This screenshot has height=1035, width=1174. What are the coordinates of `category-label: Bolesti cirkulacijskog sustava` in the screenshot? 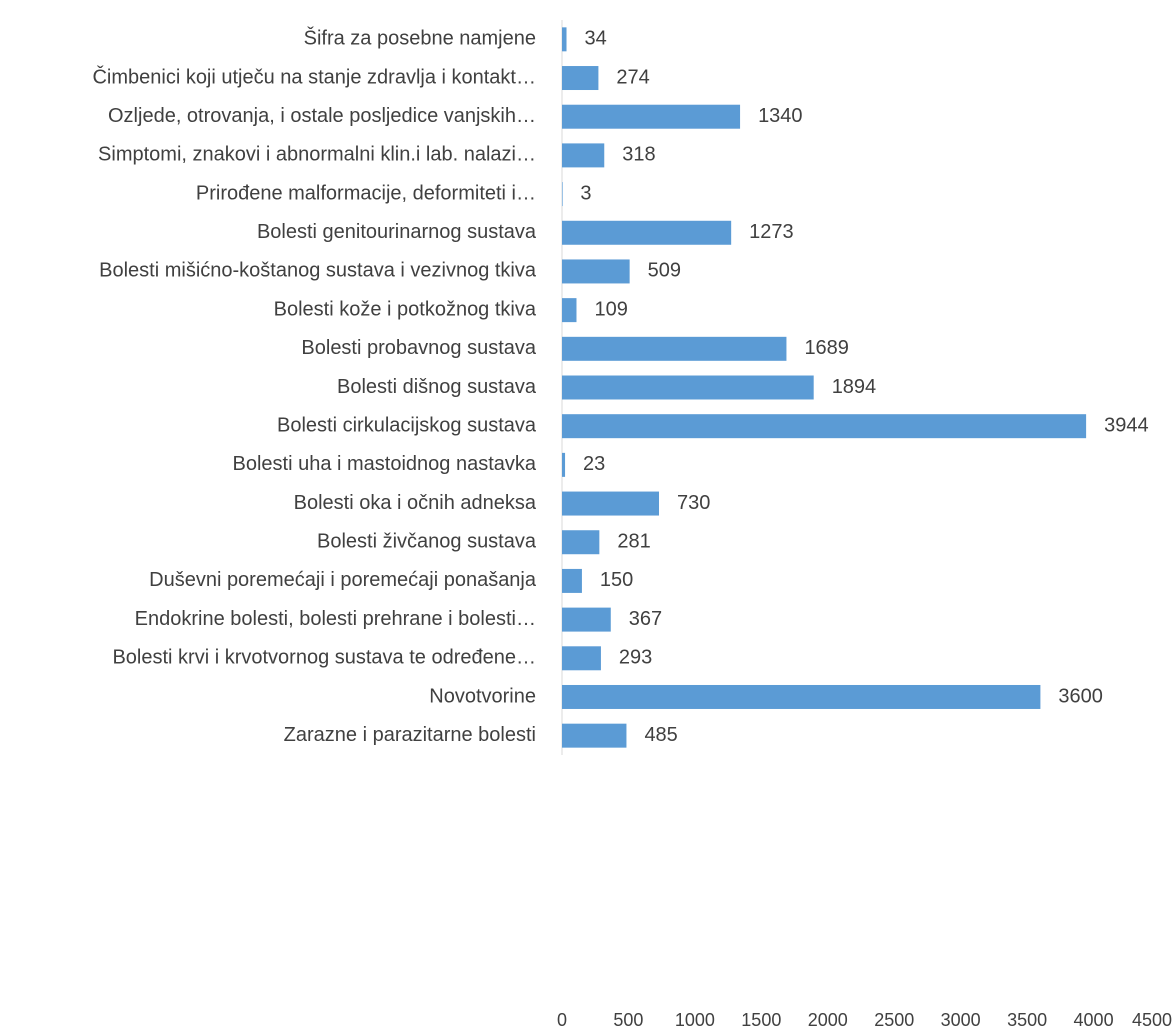 It's located at (407, 425).